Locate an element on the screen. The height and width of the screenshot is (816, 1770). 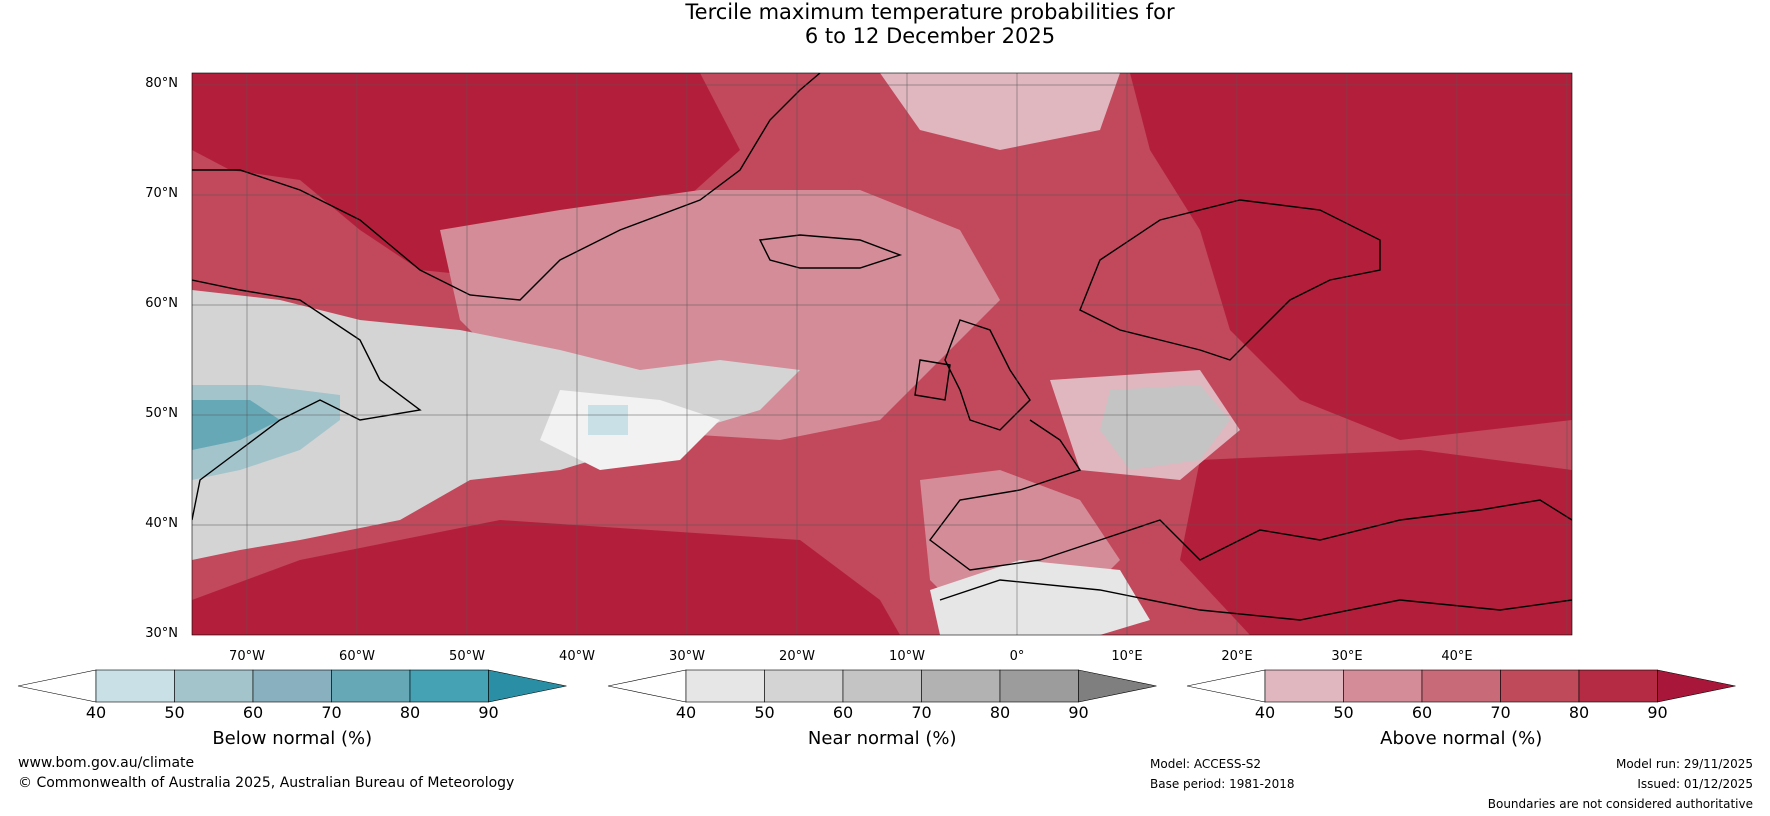
coast-north-africa is located at coordinates (1255, 600).